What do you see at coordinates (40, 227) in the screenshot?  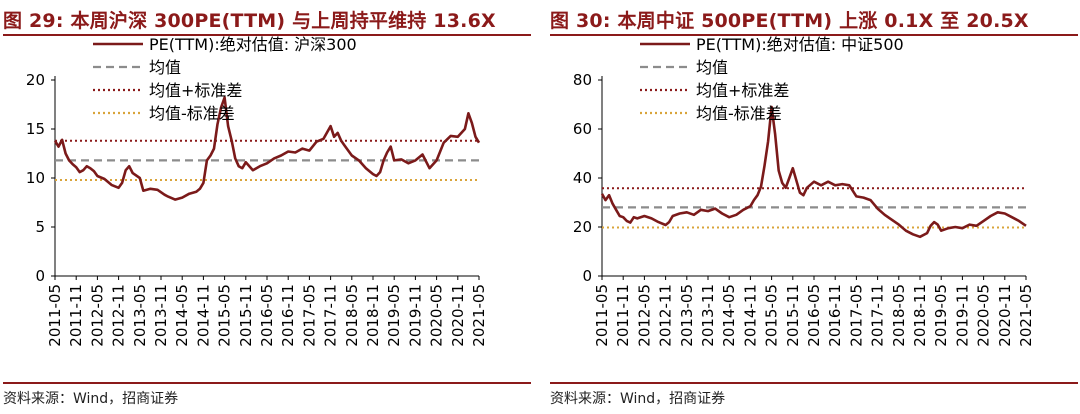 I see `y-tick-label: 5` at bounding box center [40, 227].